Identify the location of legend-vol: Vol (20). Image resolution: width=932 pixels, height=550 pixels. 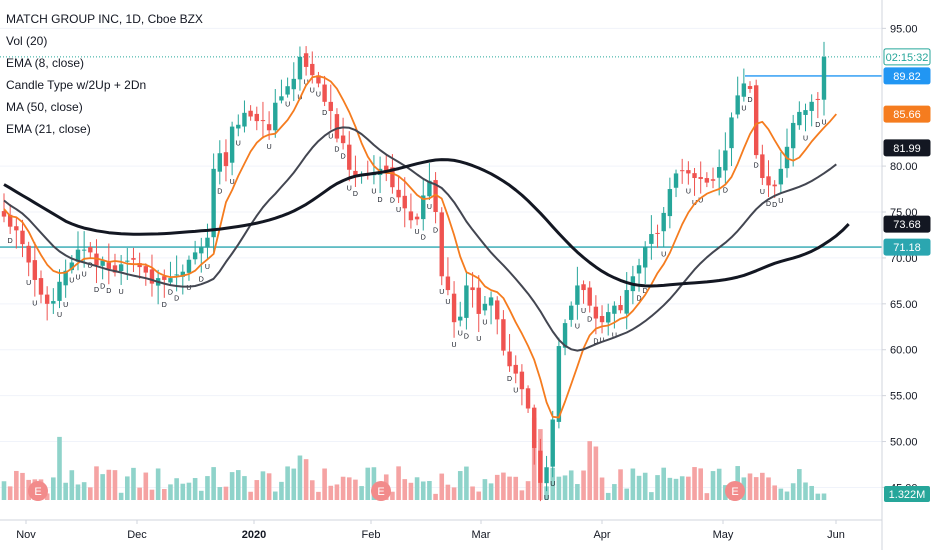
(27, 41).